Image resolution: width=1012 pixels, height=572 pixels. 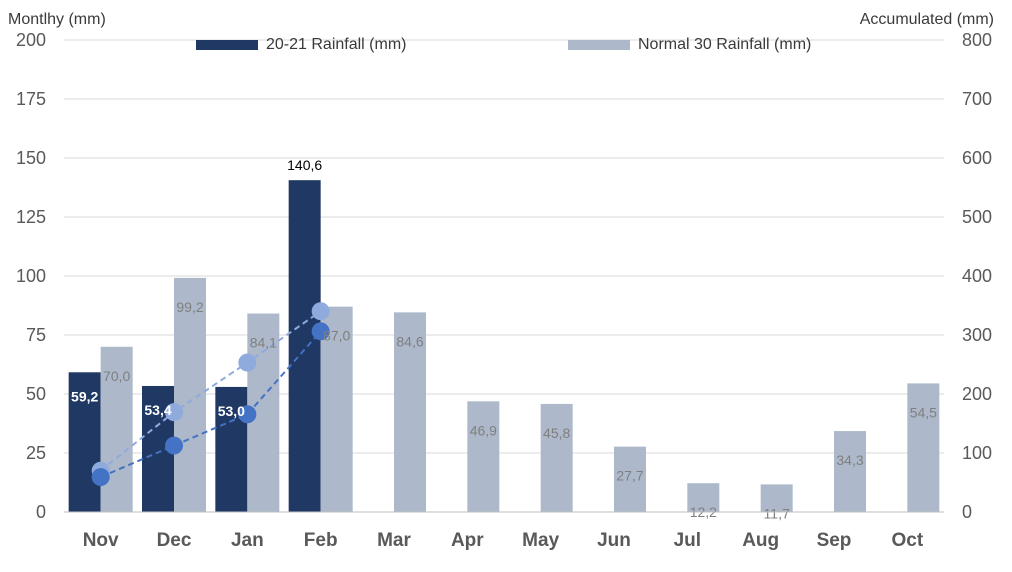 What do you see at coordinates (36, 394) in the screenshot?
I see `y-left-tick-label: 50` at bounding box center [36, 394].